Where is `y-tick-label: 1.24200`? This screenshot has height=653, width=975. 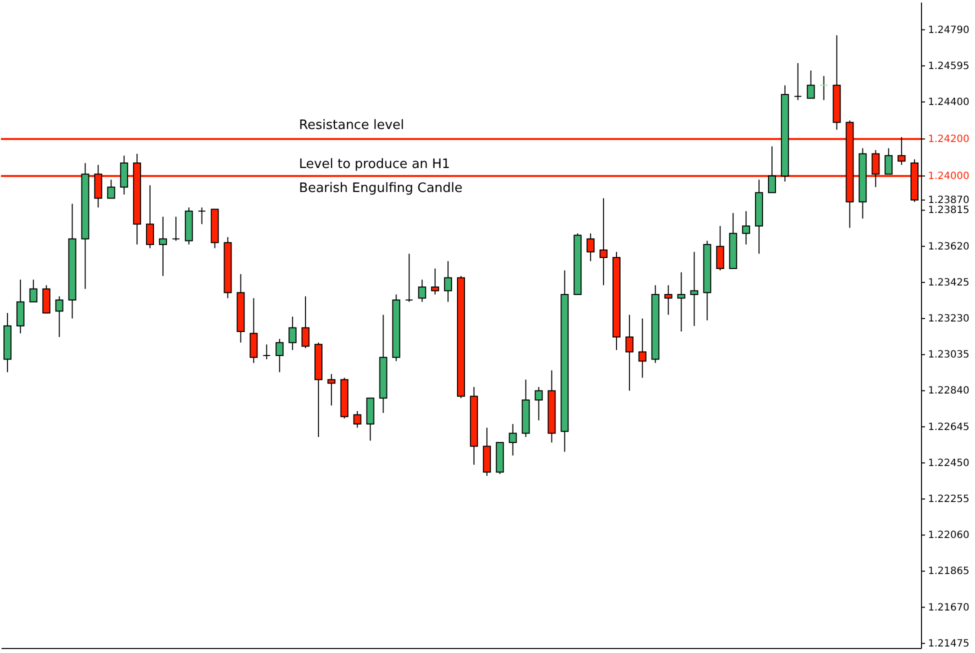 y-tick-label: 1.24200 is located at coordinates (949, 139).